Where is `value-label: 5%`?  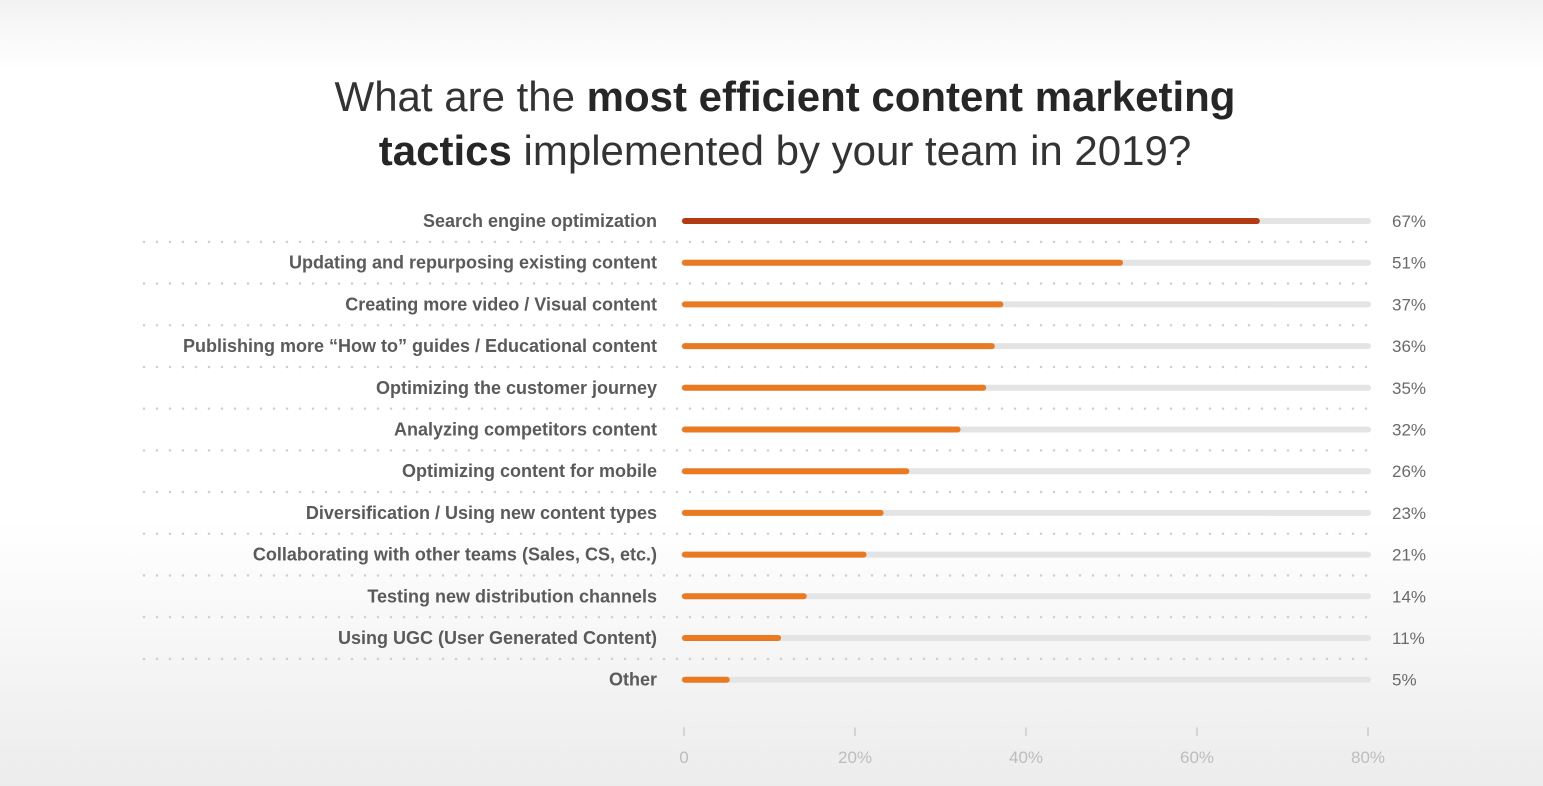
value-label: 5% is located at coordinates (1404, 680).